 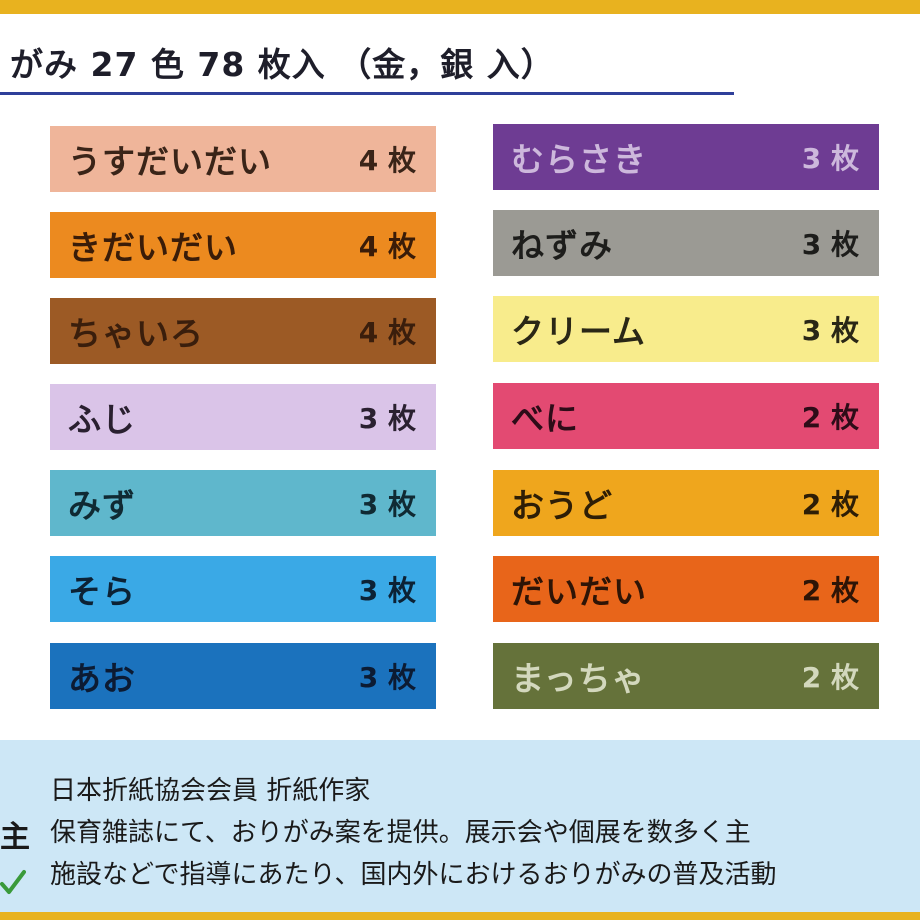 I want to click on color-swatch-left-6: そら 3 枚, so click(x=243, y=589).